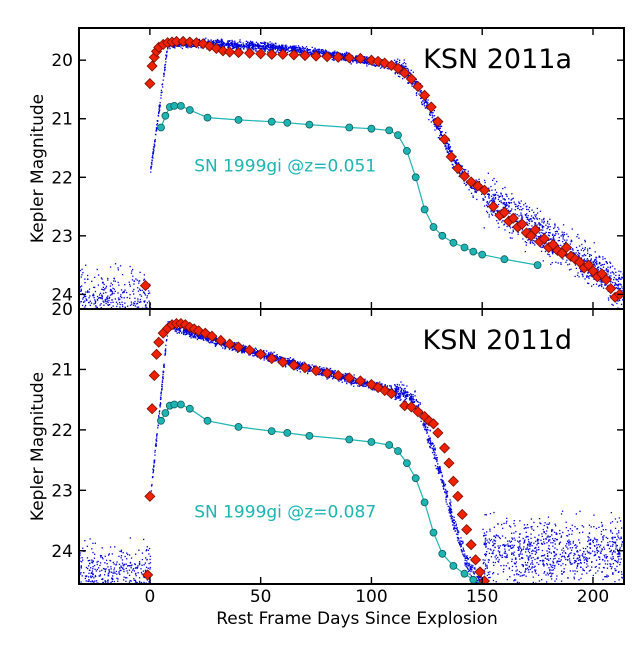 The image size is (640, 652). I want to click on binned-point, so click(411, 79).